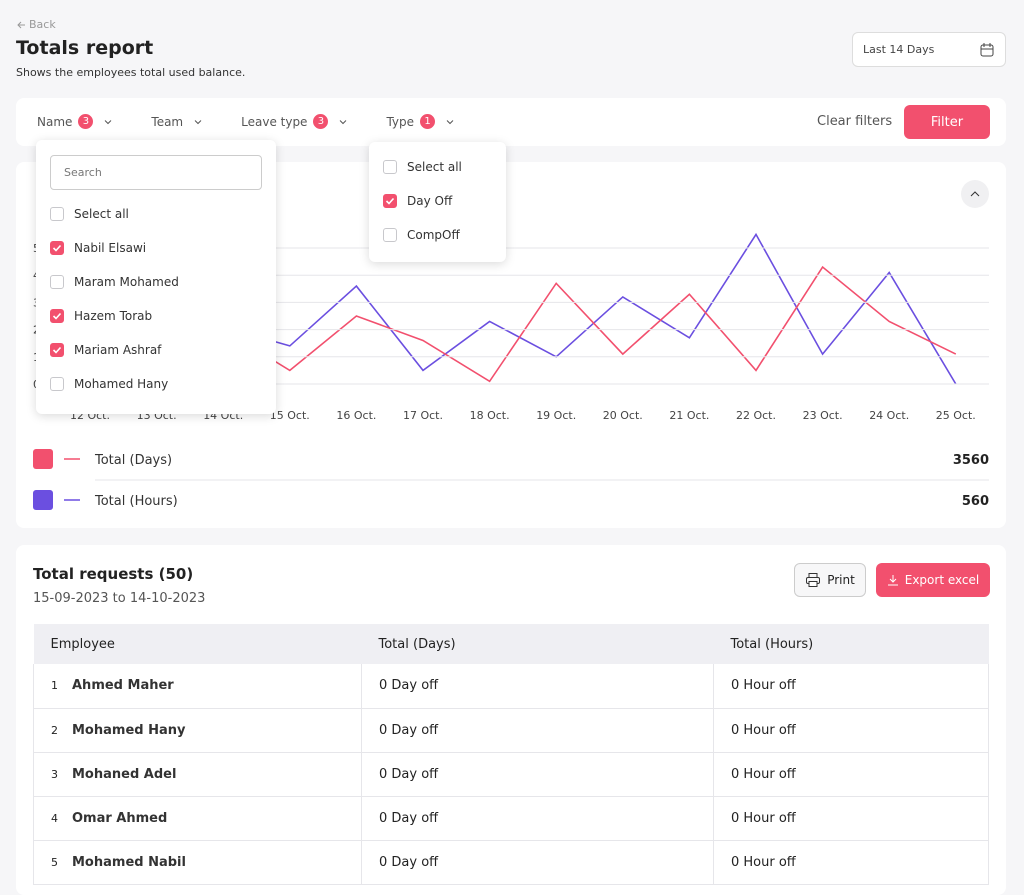 The width and height of the screenshot is (1024, 895). What do you see at coordinates (121, 384) in the screenshot?
I see `option-label: Mohamed Hany` at bounding box center [121, 384].